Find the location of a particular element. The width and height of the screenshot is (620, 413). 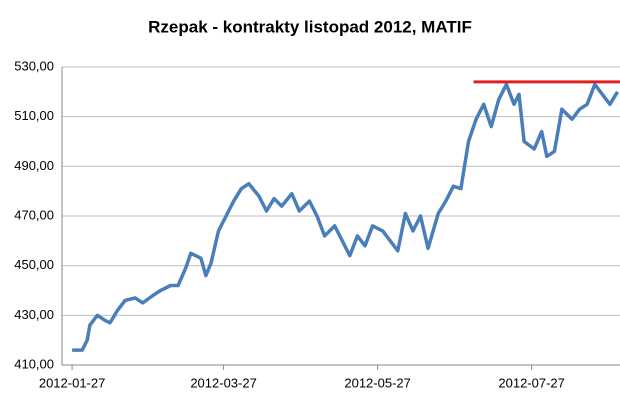

x-tick-label: 2012-03-27 is located at coordinates (223, 382).